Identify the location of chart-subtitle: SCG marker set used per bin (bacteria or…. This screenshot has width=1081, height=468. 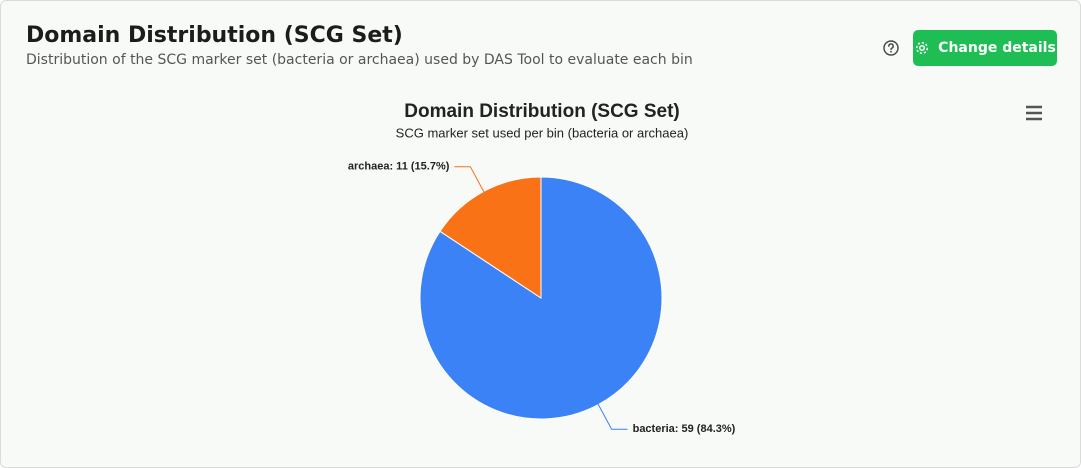
(542, 132).